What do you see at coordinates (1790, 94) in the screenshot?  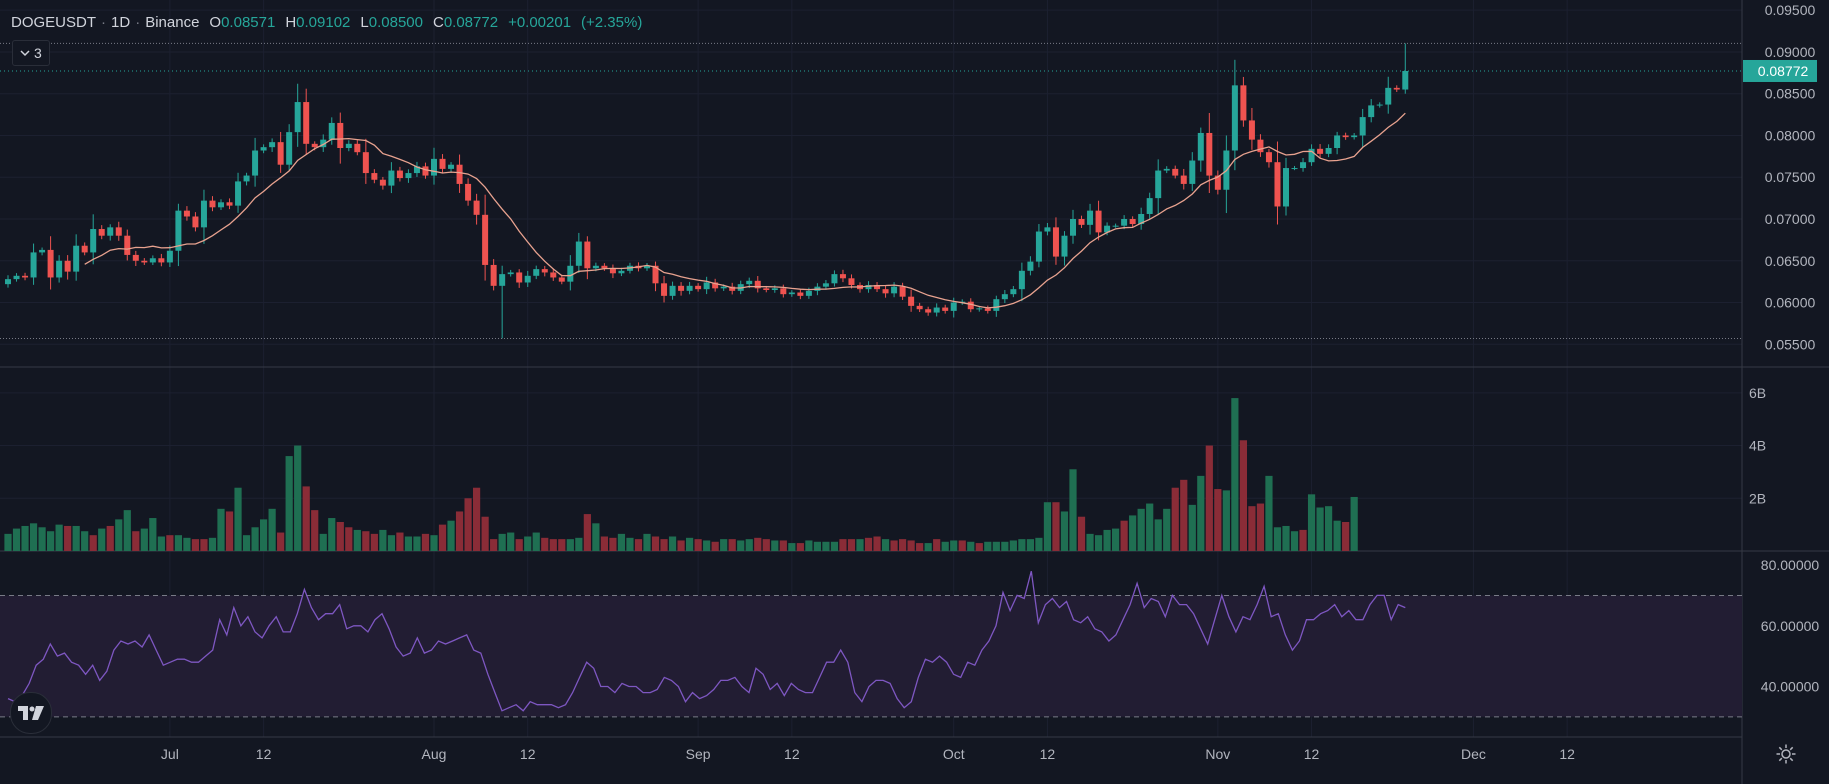 I see `price-axis-label: 0.08500` at bounding box center [1790, 94].